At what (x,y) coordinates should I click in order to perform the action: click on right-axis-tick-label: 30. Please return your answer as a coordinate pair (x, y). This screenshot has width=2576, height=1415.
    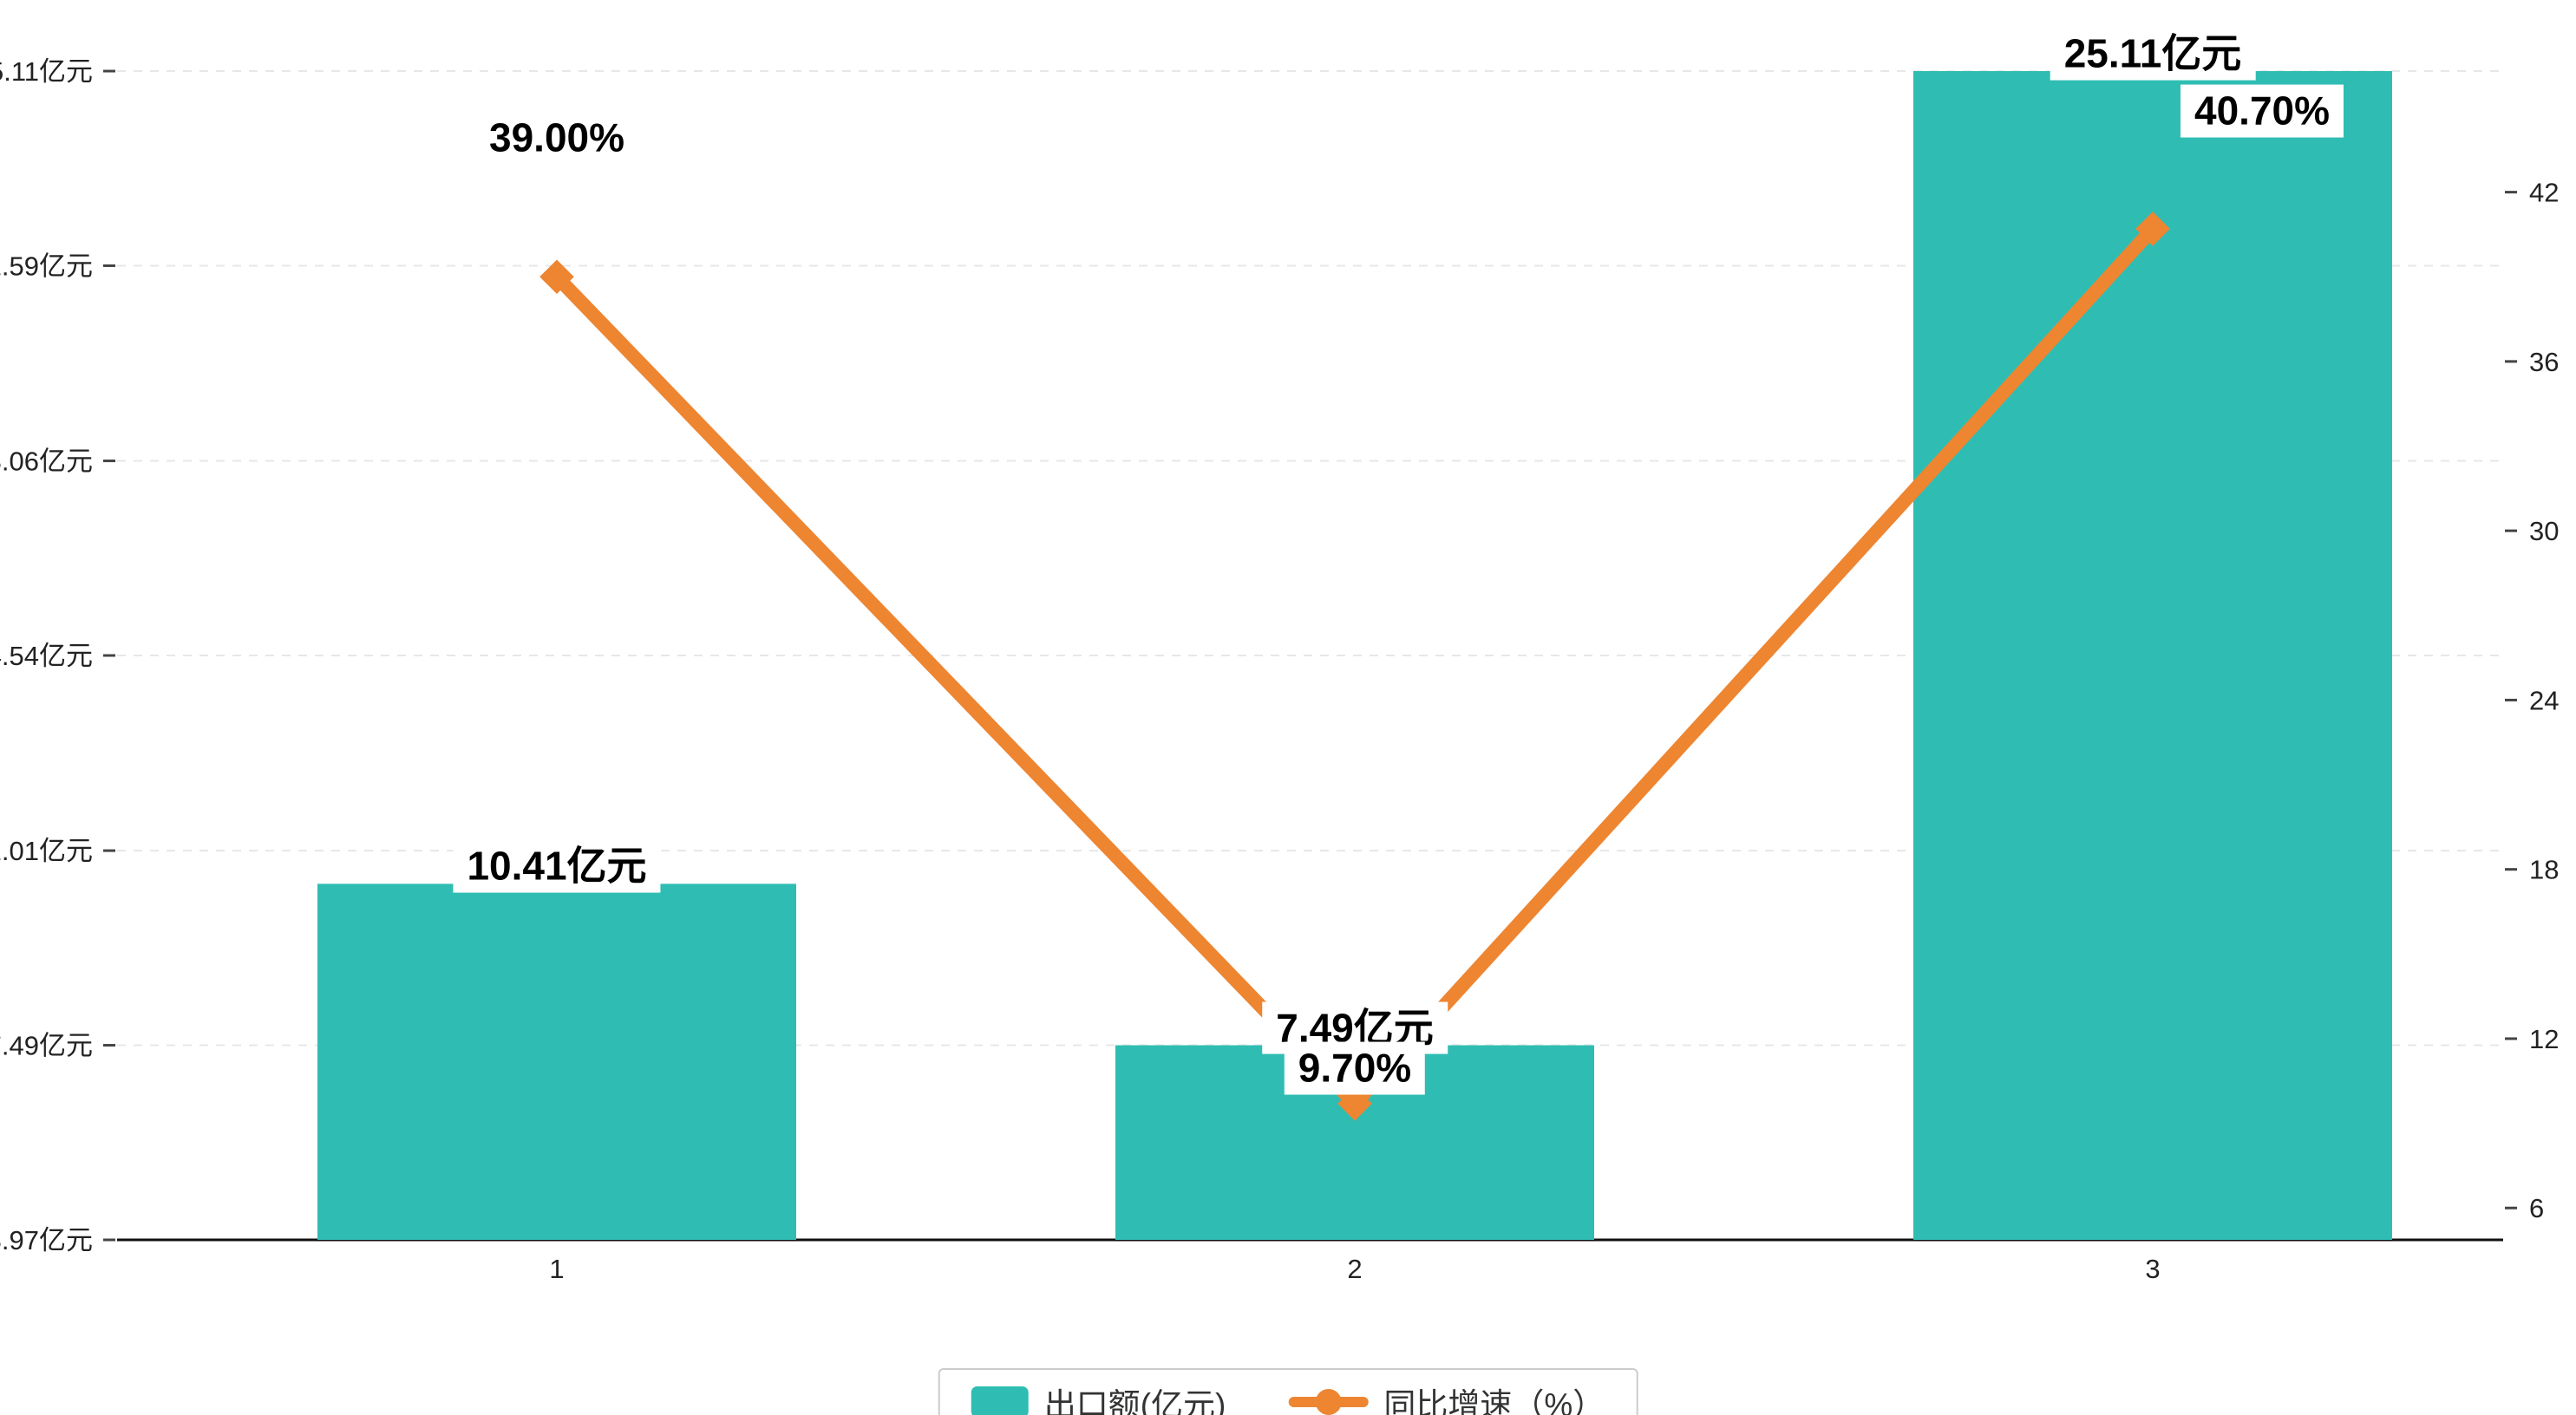
    Looking at the image, I should click on (2544, 531).